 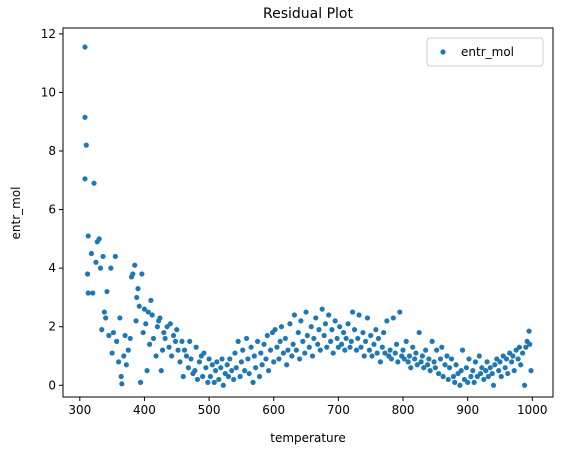 What do you see at coordinates (467, 410) in the screenshot?
I see `x-tick-label: 900` at bounding box center [467, 410].